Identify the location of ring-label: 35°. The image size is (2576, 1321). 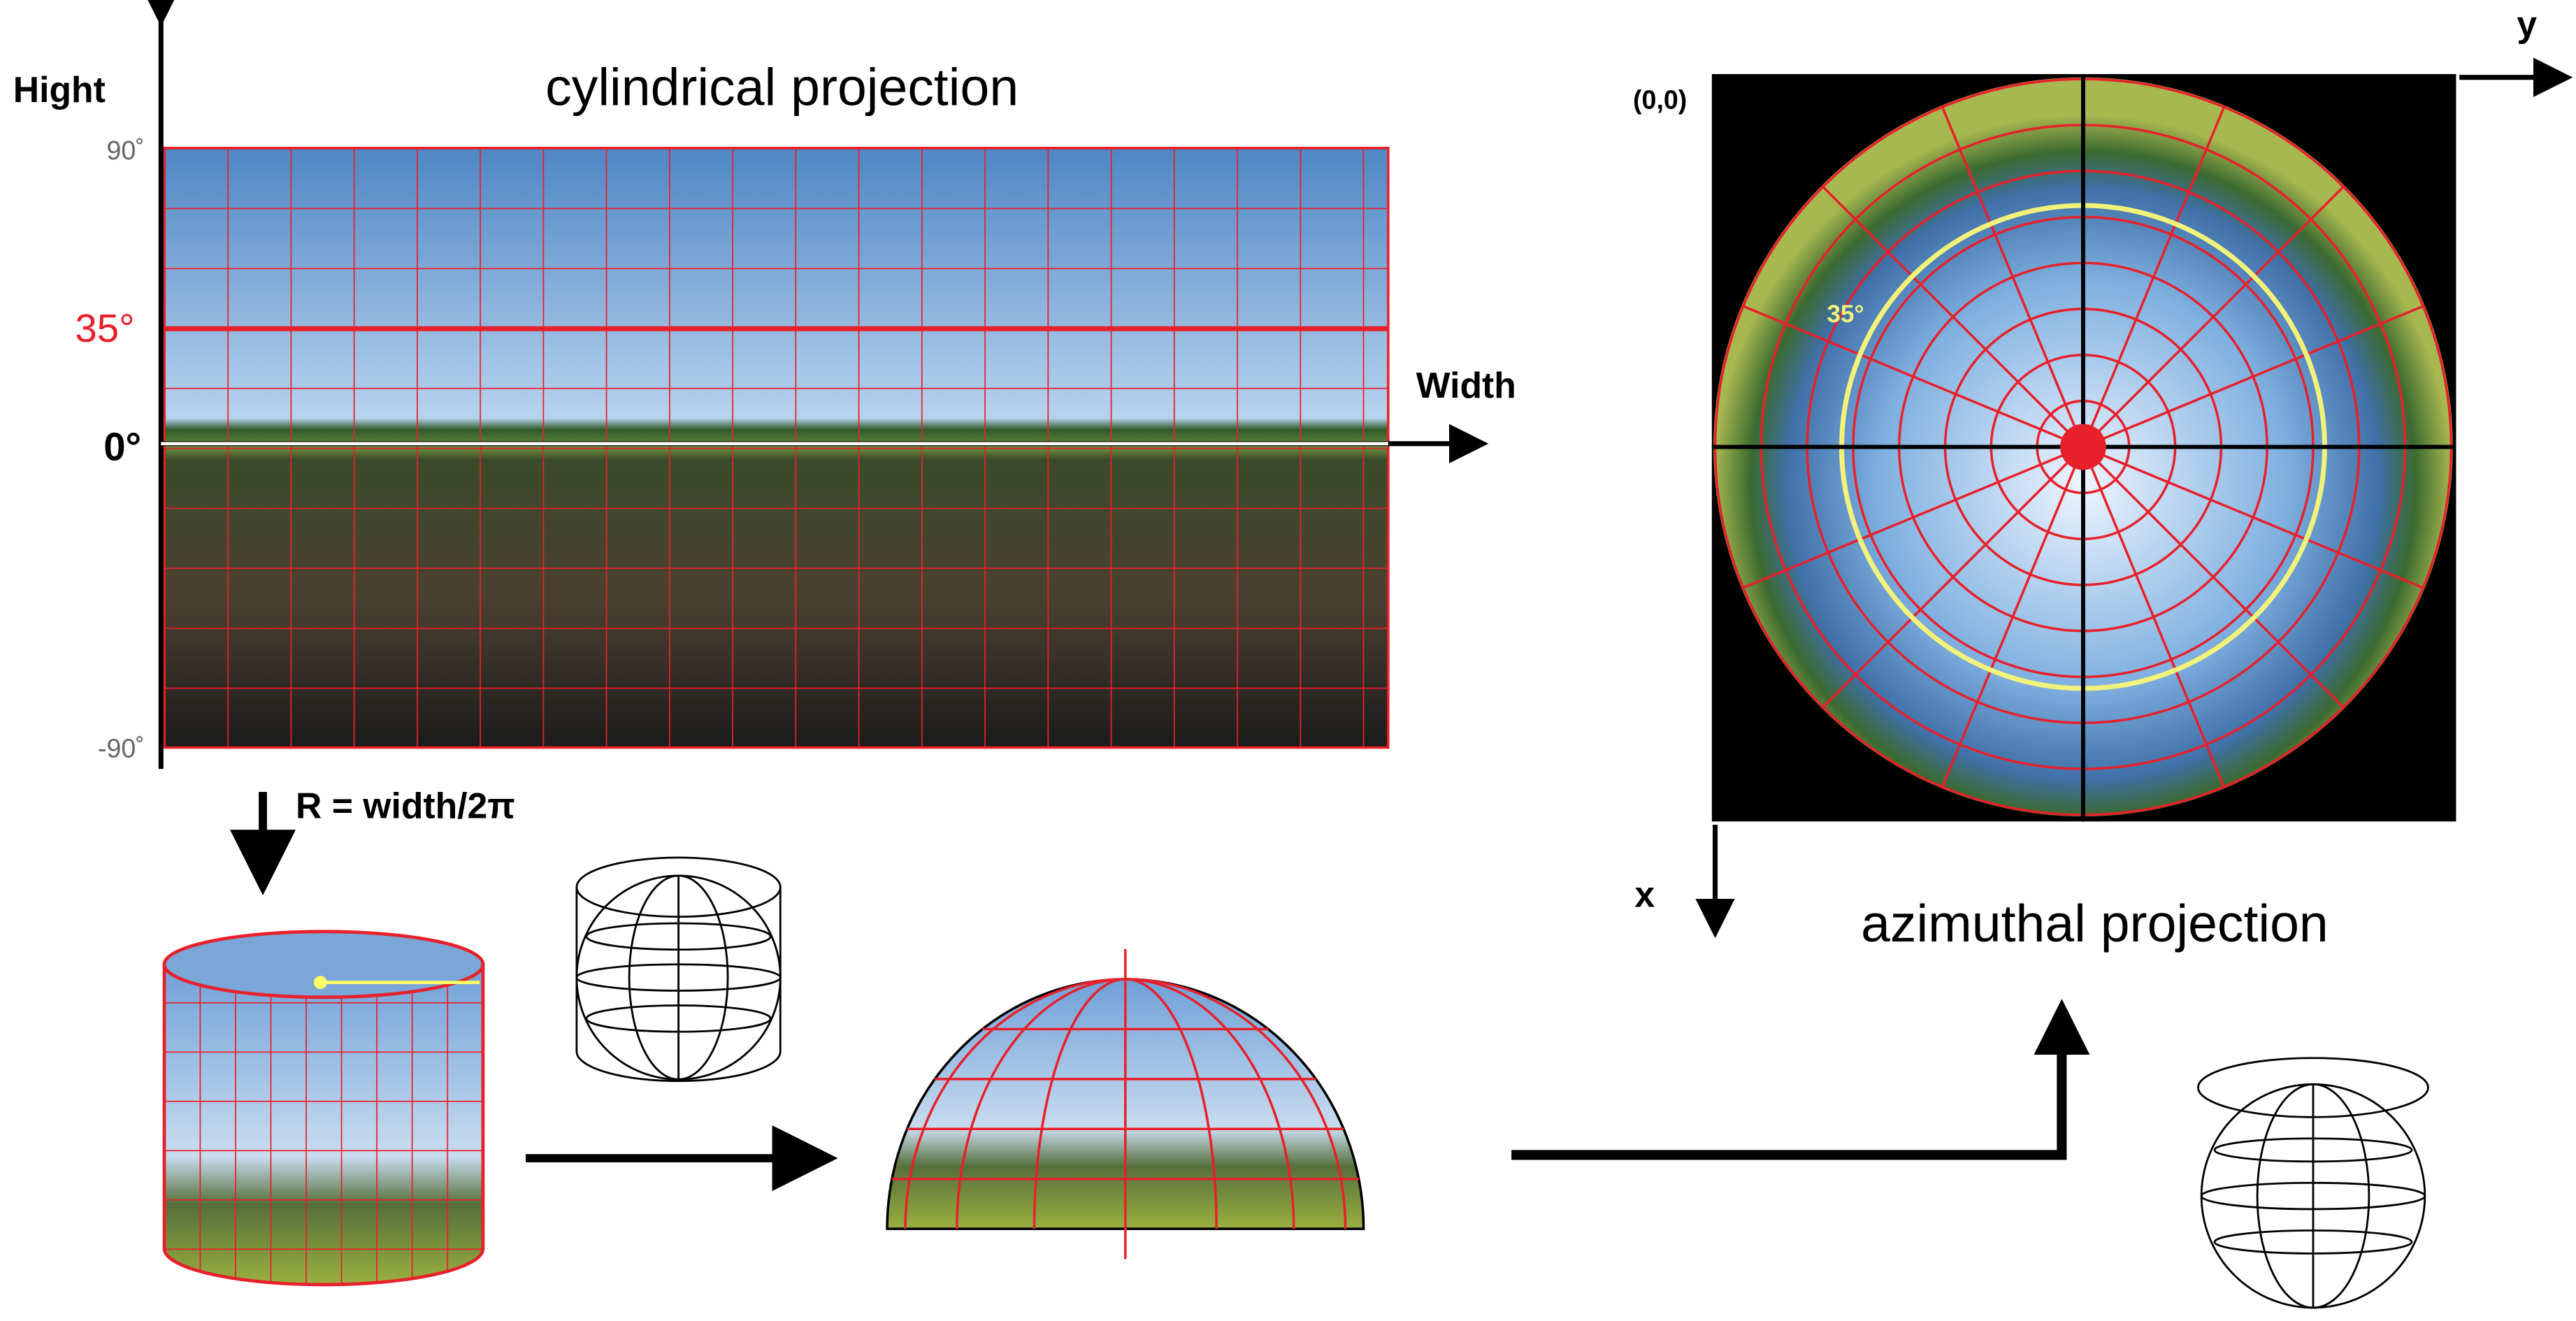
(1845, 314).